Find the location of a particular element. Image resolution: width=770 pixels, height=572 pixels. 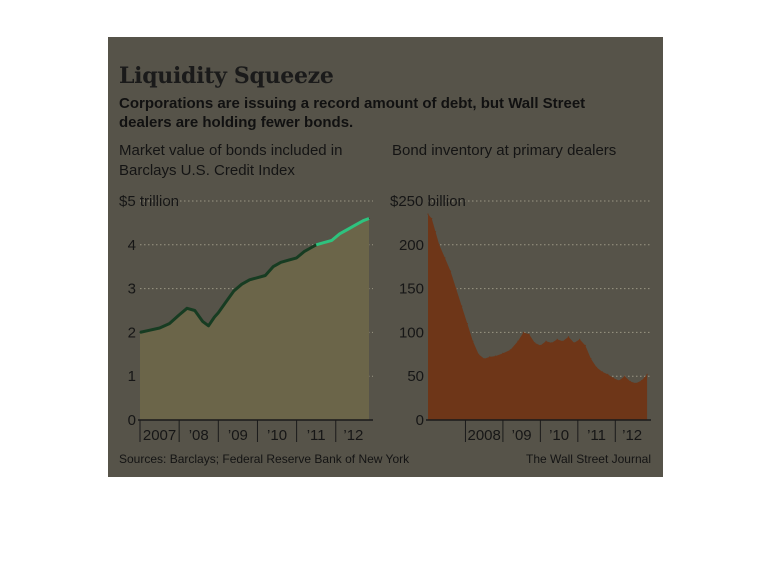

left-y-tick-label: 2 is located at coordinates (132, 332).